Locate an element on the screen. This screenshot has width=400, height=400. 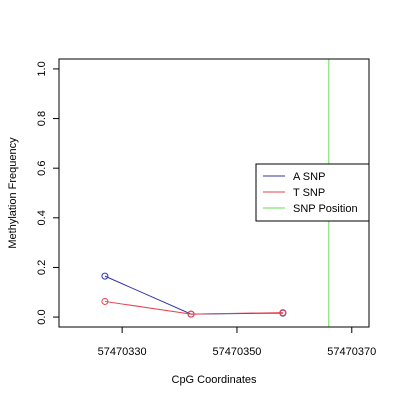
data-point-a-snp is located at coordinates (105, 276).